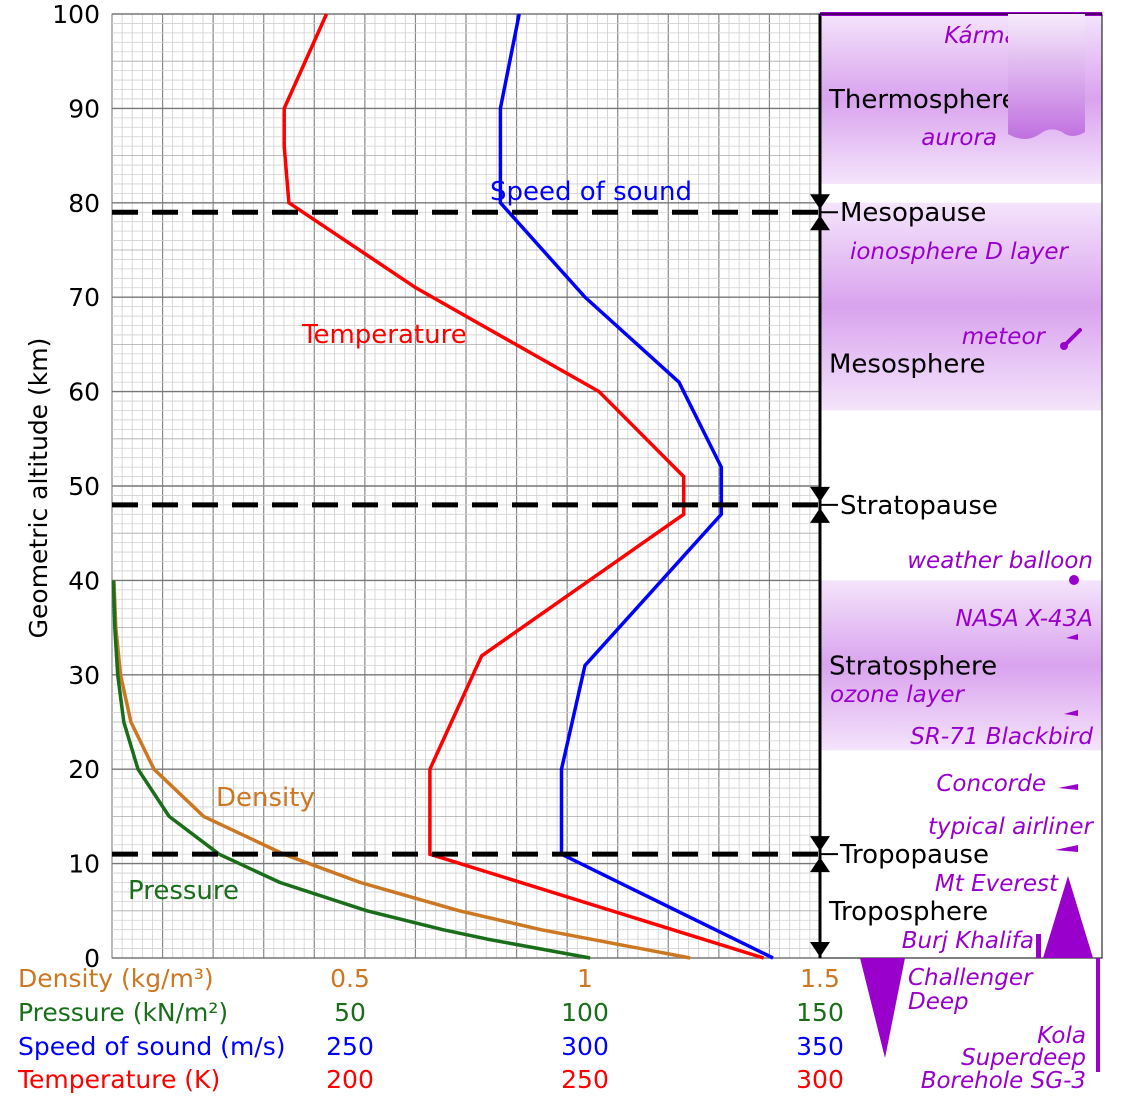 This screenshot has height=1114, width=1123. Describe the element at coordinates (585, 1012) in the screenshot. I see `scale-tick-pressure: 100` at that location.